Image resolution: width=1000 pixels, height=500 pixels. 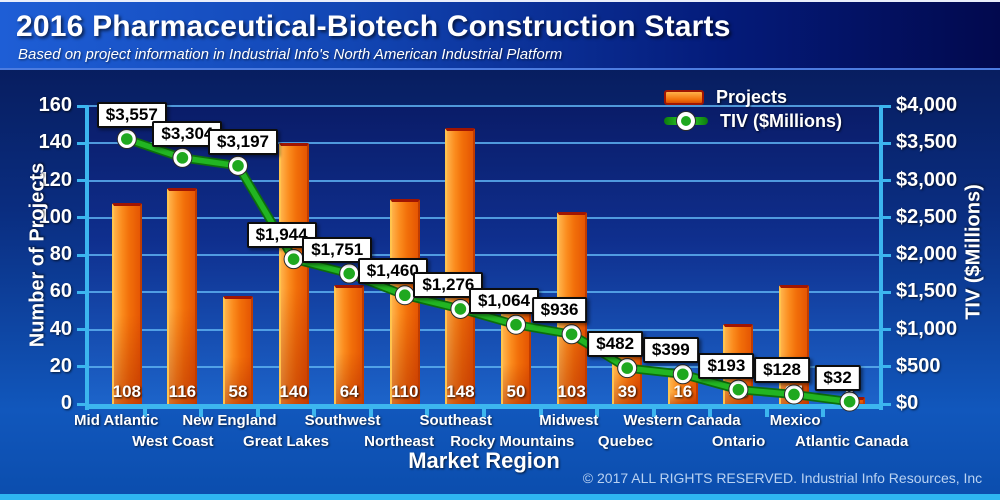 I want to click on tiv-value-callout: $482, so click(x=615, y=344).